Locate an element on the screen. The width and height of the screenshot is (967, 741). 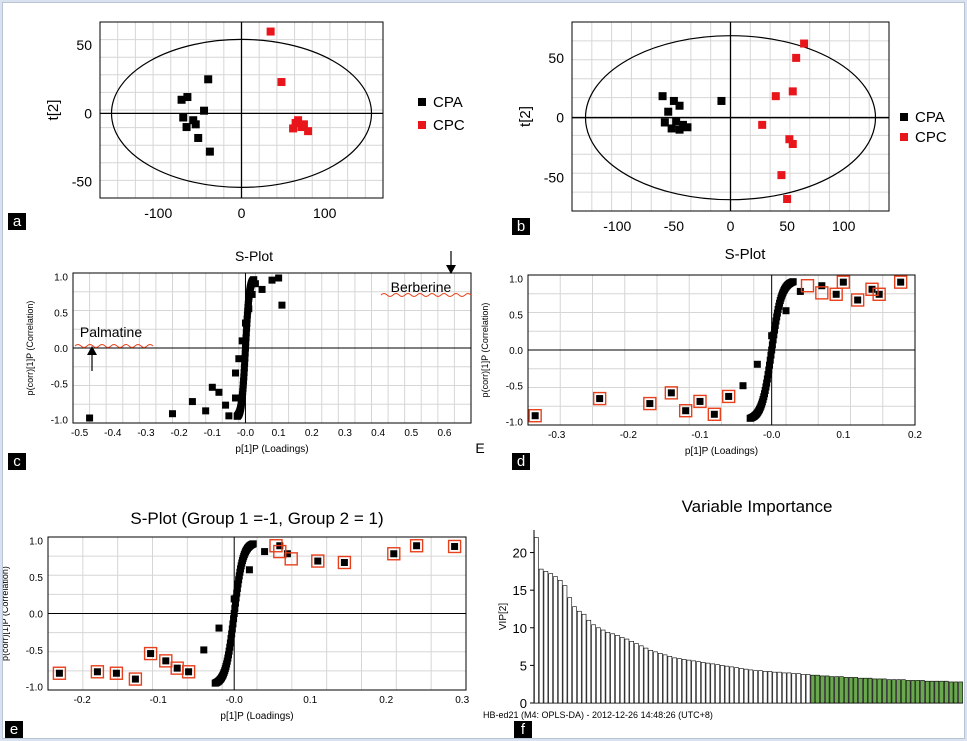
panel-a-ytick-label: 0 is located at coordinates (88, 113).